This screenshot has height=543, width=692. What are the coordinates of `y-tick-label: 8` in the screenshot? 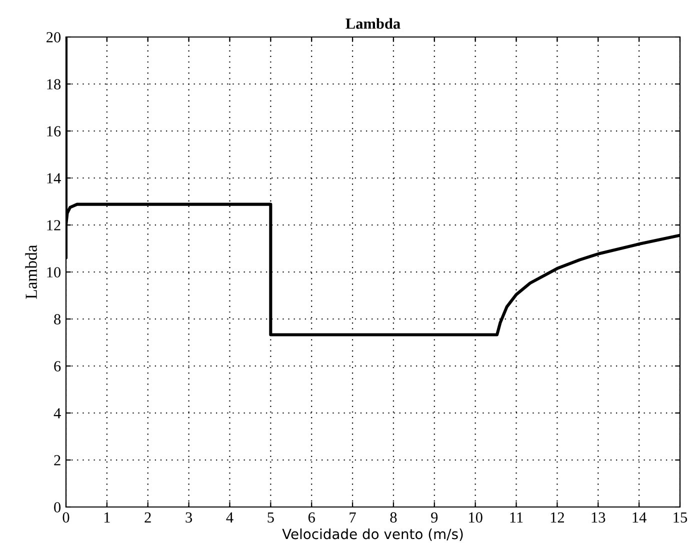 It's located at (57, 319).